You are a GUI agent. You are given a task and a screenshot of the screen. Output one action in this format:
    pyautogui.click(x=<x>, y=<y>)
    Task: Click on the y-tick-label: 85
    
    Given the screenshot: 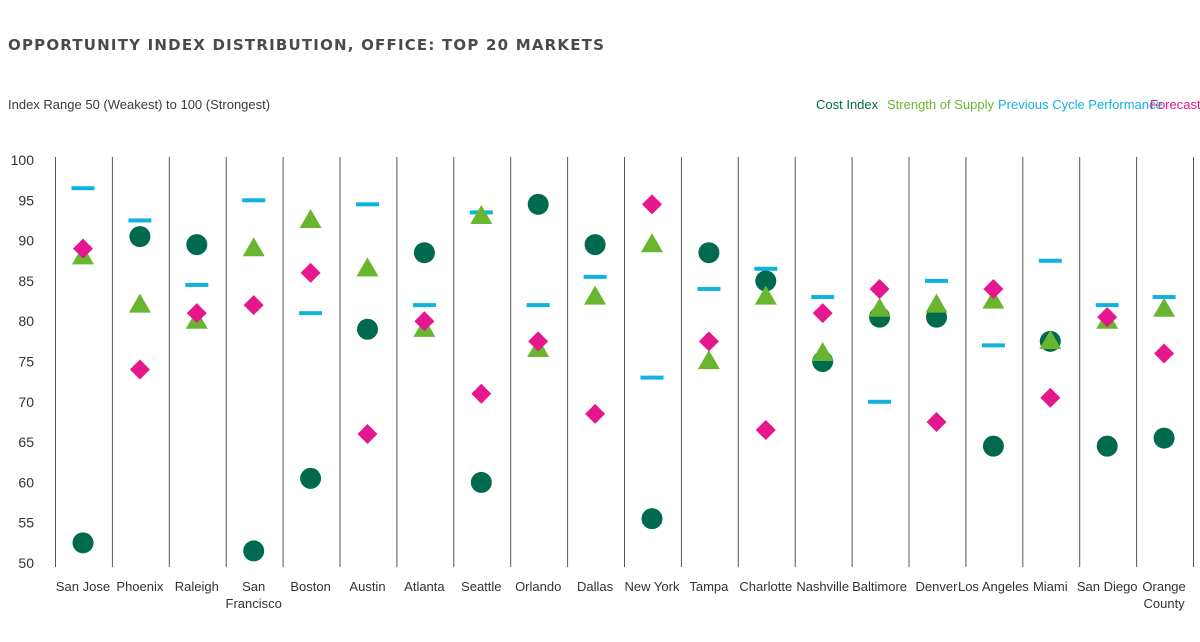 What is the action you would take?
    pyautogui.click(x=26, y=281)
    